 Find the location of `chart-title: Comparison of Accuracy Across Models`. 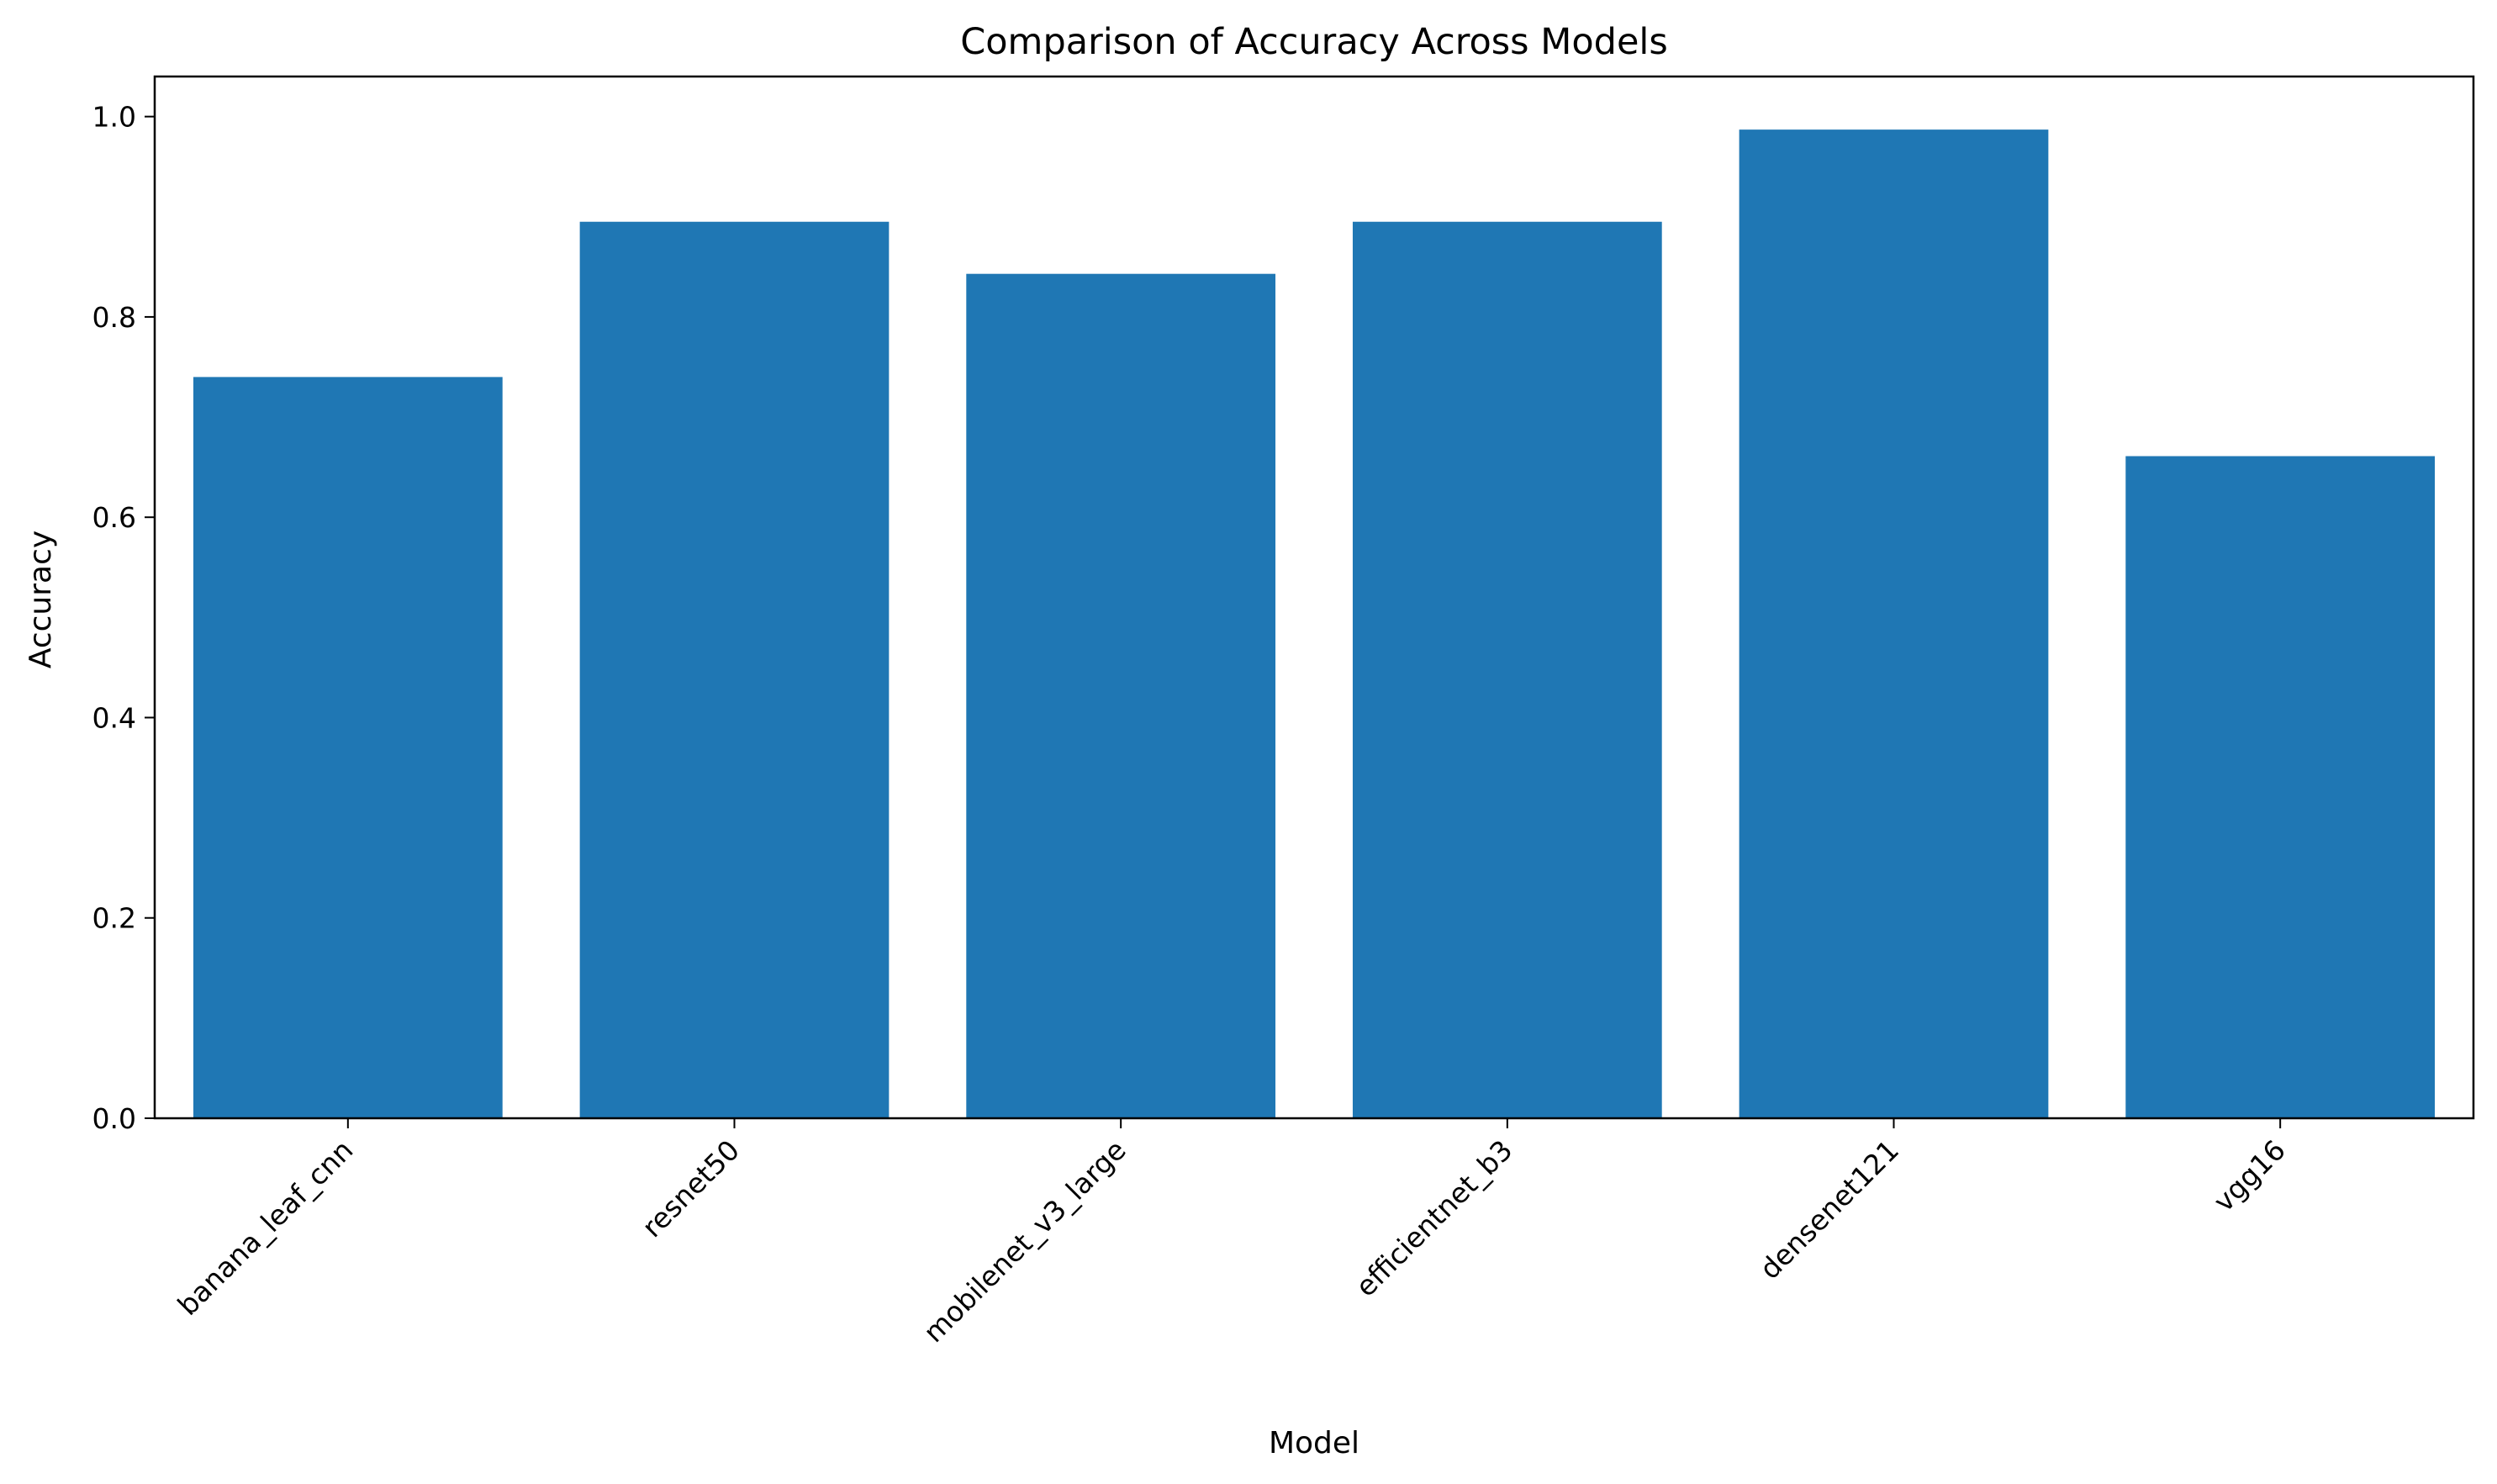

chart-title: Comparison of Accuracy Across Models is located at coordinates (1314, 42).